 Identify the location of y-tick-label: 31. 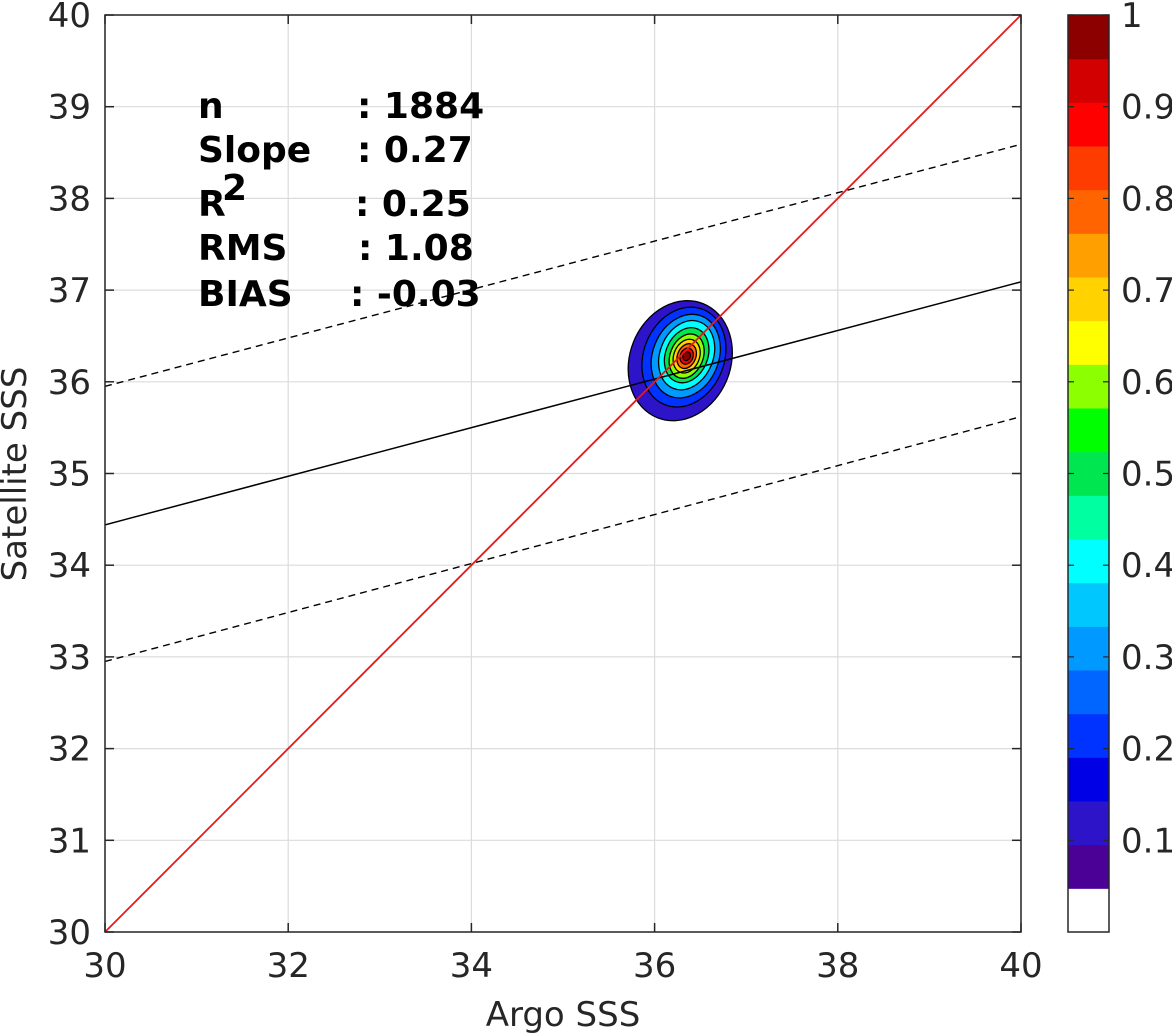
(69, 841).